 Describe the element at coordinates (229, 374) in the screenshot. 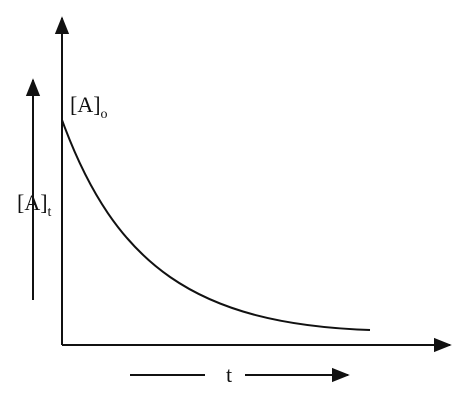

I see `time-label: t` at that location.